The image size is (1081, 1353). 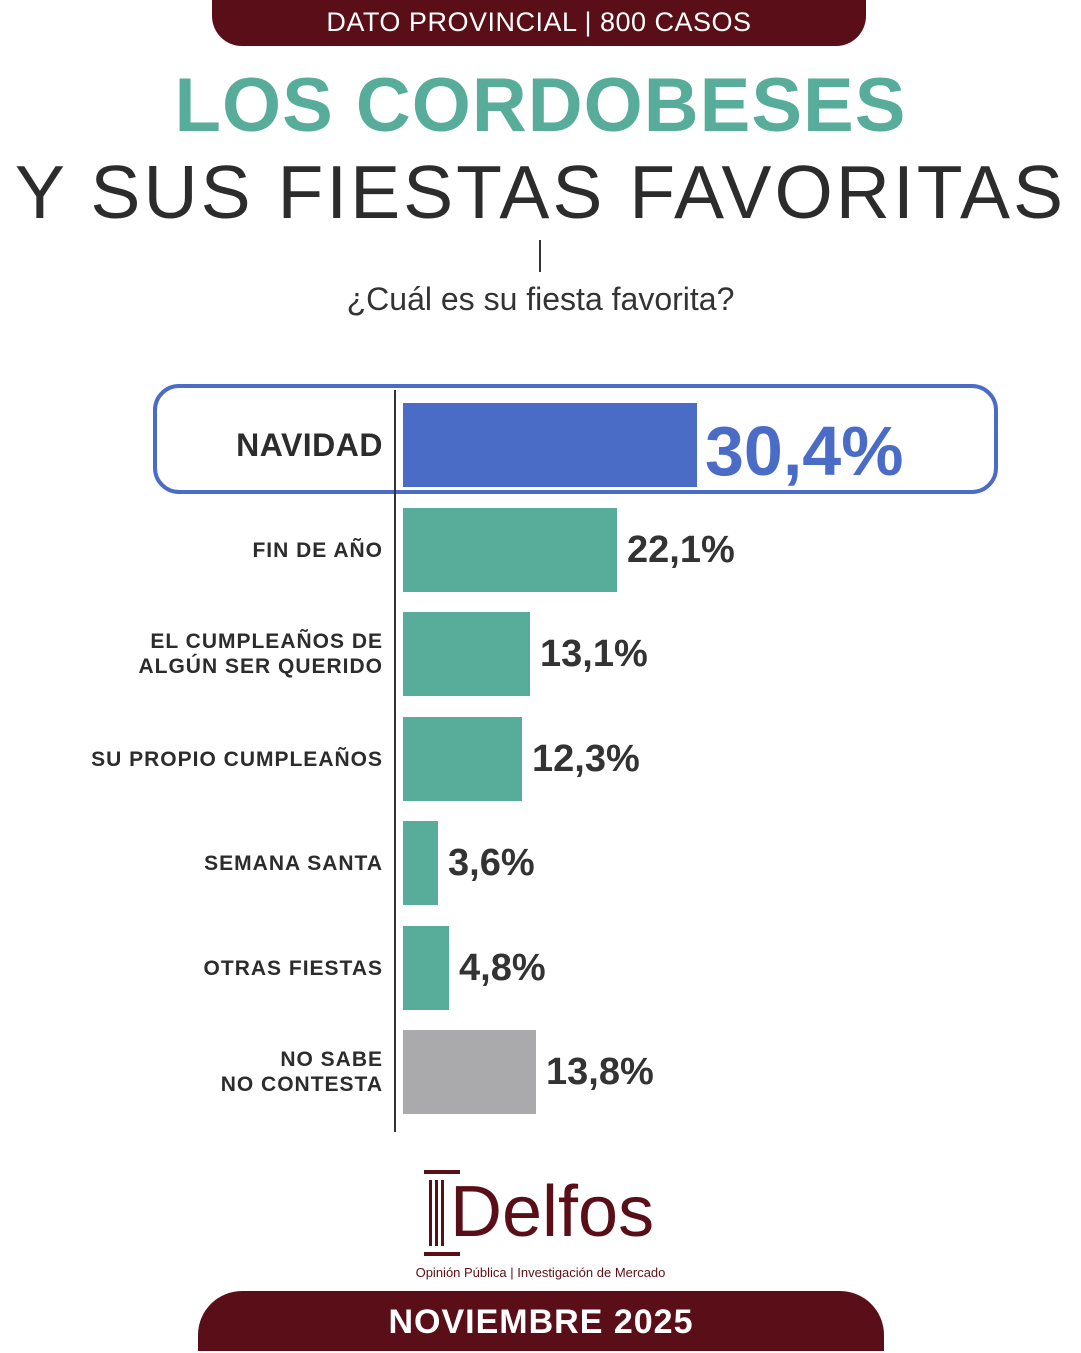 I want to click on bottom-banner: NOVIEMBRE 2025, so click(x=541, y=1321).